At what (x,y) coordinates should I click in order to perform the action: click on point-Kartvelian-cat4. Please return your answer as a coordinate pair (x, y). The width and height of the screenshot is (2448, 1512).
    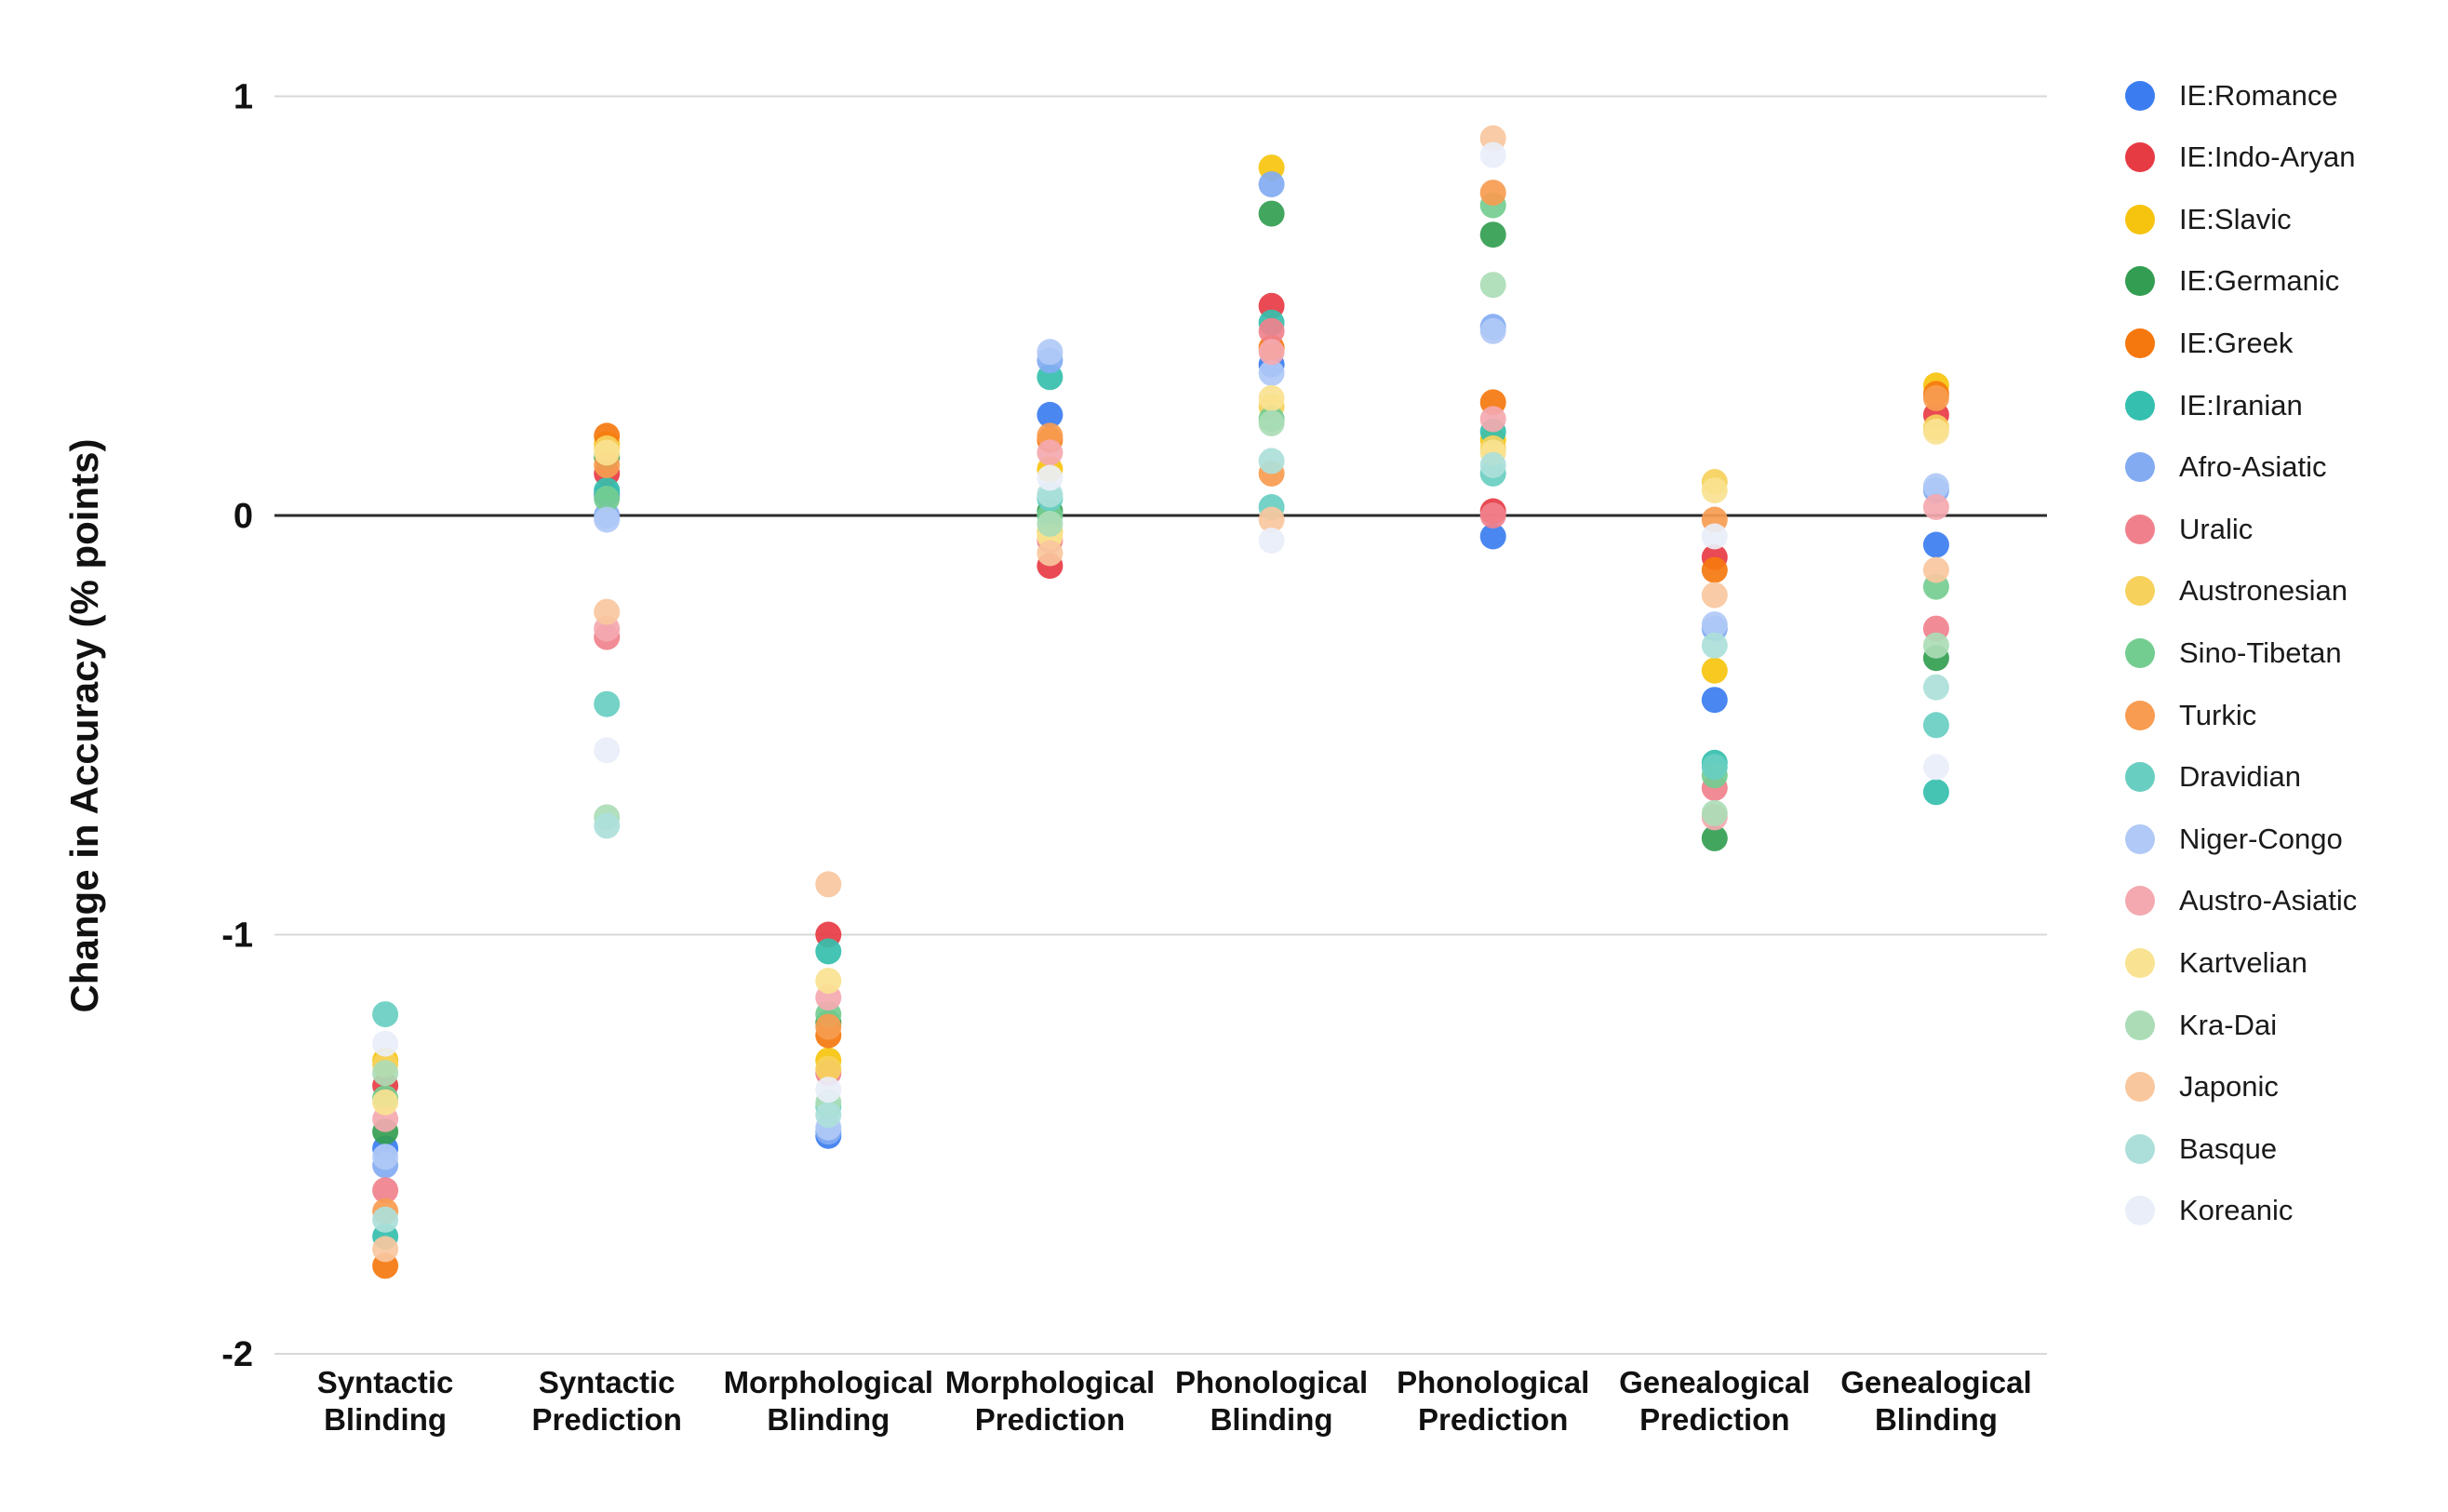
    Looking at the image, I should click on (1271, 397).